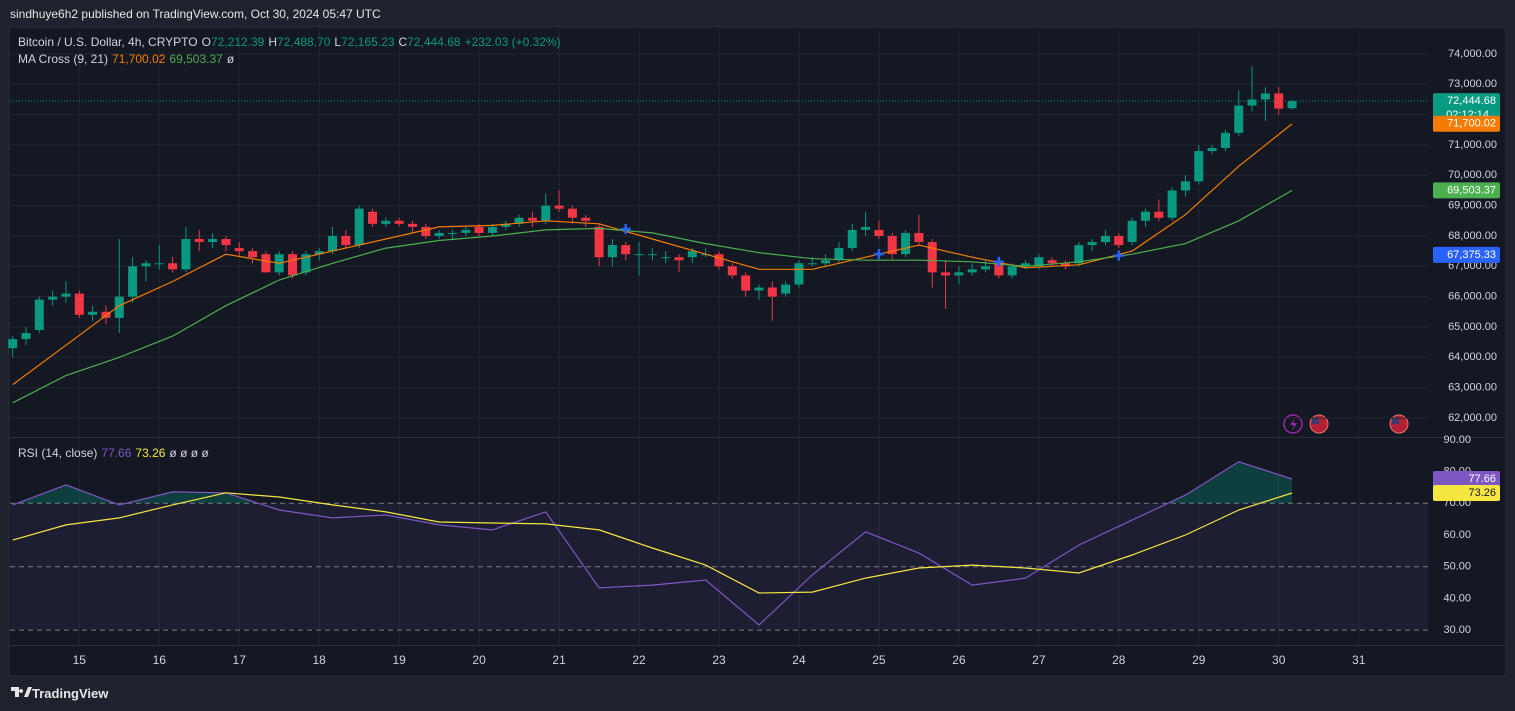 The width and height of the screenshot is (1515, 711). What do you see at coordinates (1119, 660) in the screenshot?
I see `x-tick-label: 28` at bounding box center [1119, 660].